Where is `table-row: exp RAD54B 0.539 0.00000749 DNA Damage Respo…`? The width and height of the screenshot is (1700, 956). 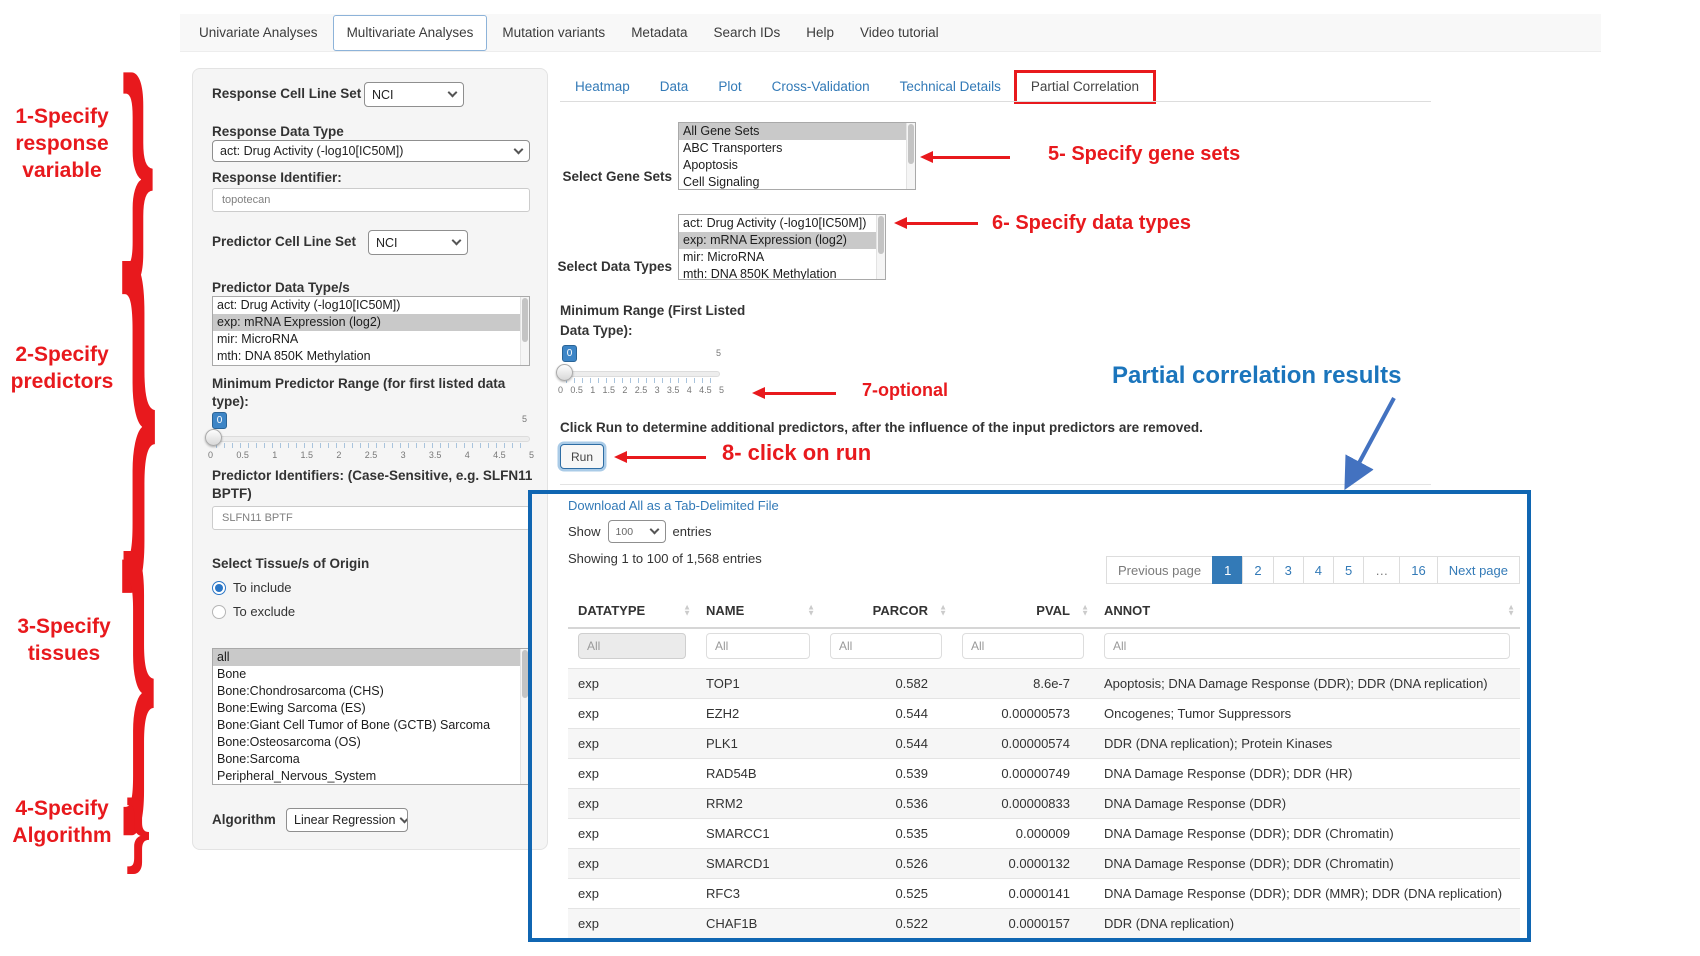
table-row: exp RAD54B 0.539 0.00000749 DNA Damage Respo… is located at coordinates (1044, 773).